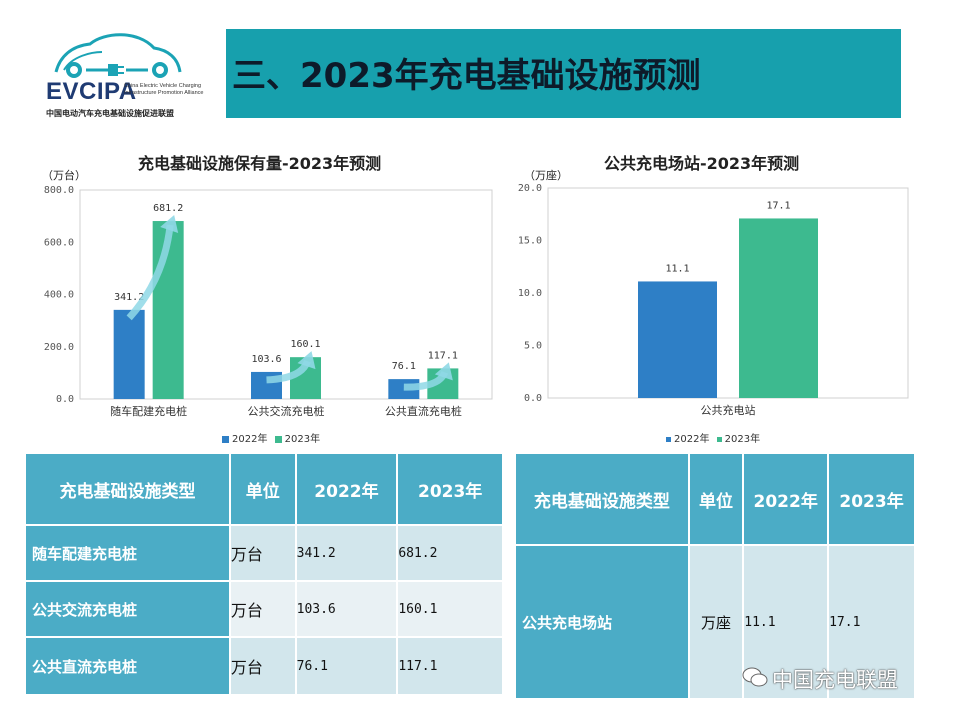  What do you see at coordinates (871, 499) in the screenshot?
I see `table2-header-2023: 2023年` at bounding box center [871, 499].